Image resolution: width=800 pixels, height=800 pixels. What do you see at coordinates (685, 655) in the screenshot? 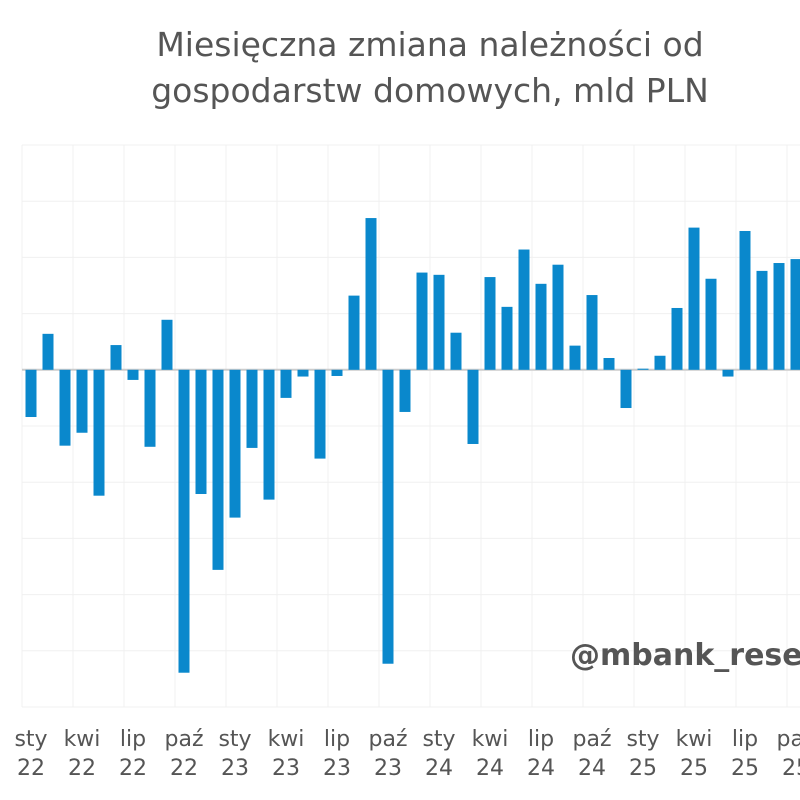
I see `watermark: @mbank_research` at bounding box center [685, 655].